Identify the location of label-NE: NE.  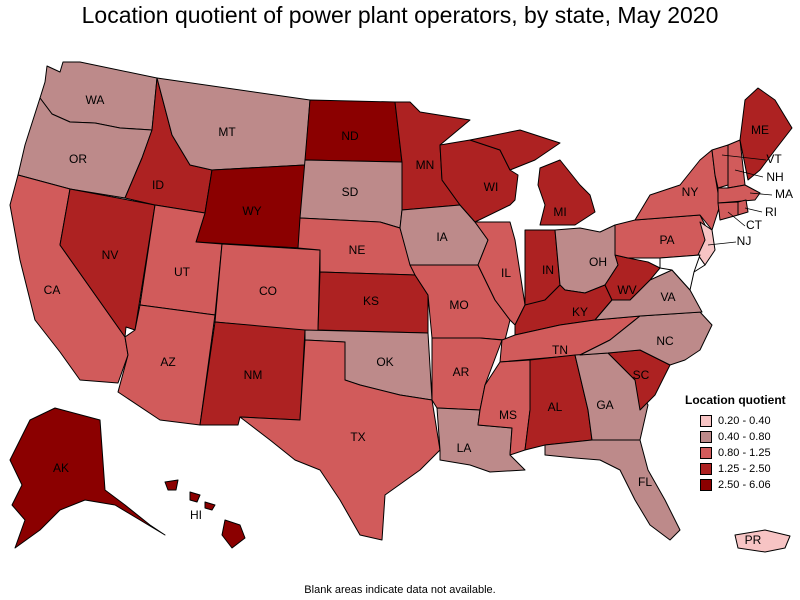
(357, 250).